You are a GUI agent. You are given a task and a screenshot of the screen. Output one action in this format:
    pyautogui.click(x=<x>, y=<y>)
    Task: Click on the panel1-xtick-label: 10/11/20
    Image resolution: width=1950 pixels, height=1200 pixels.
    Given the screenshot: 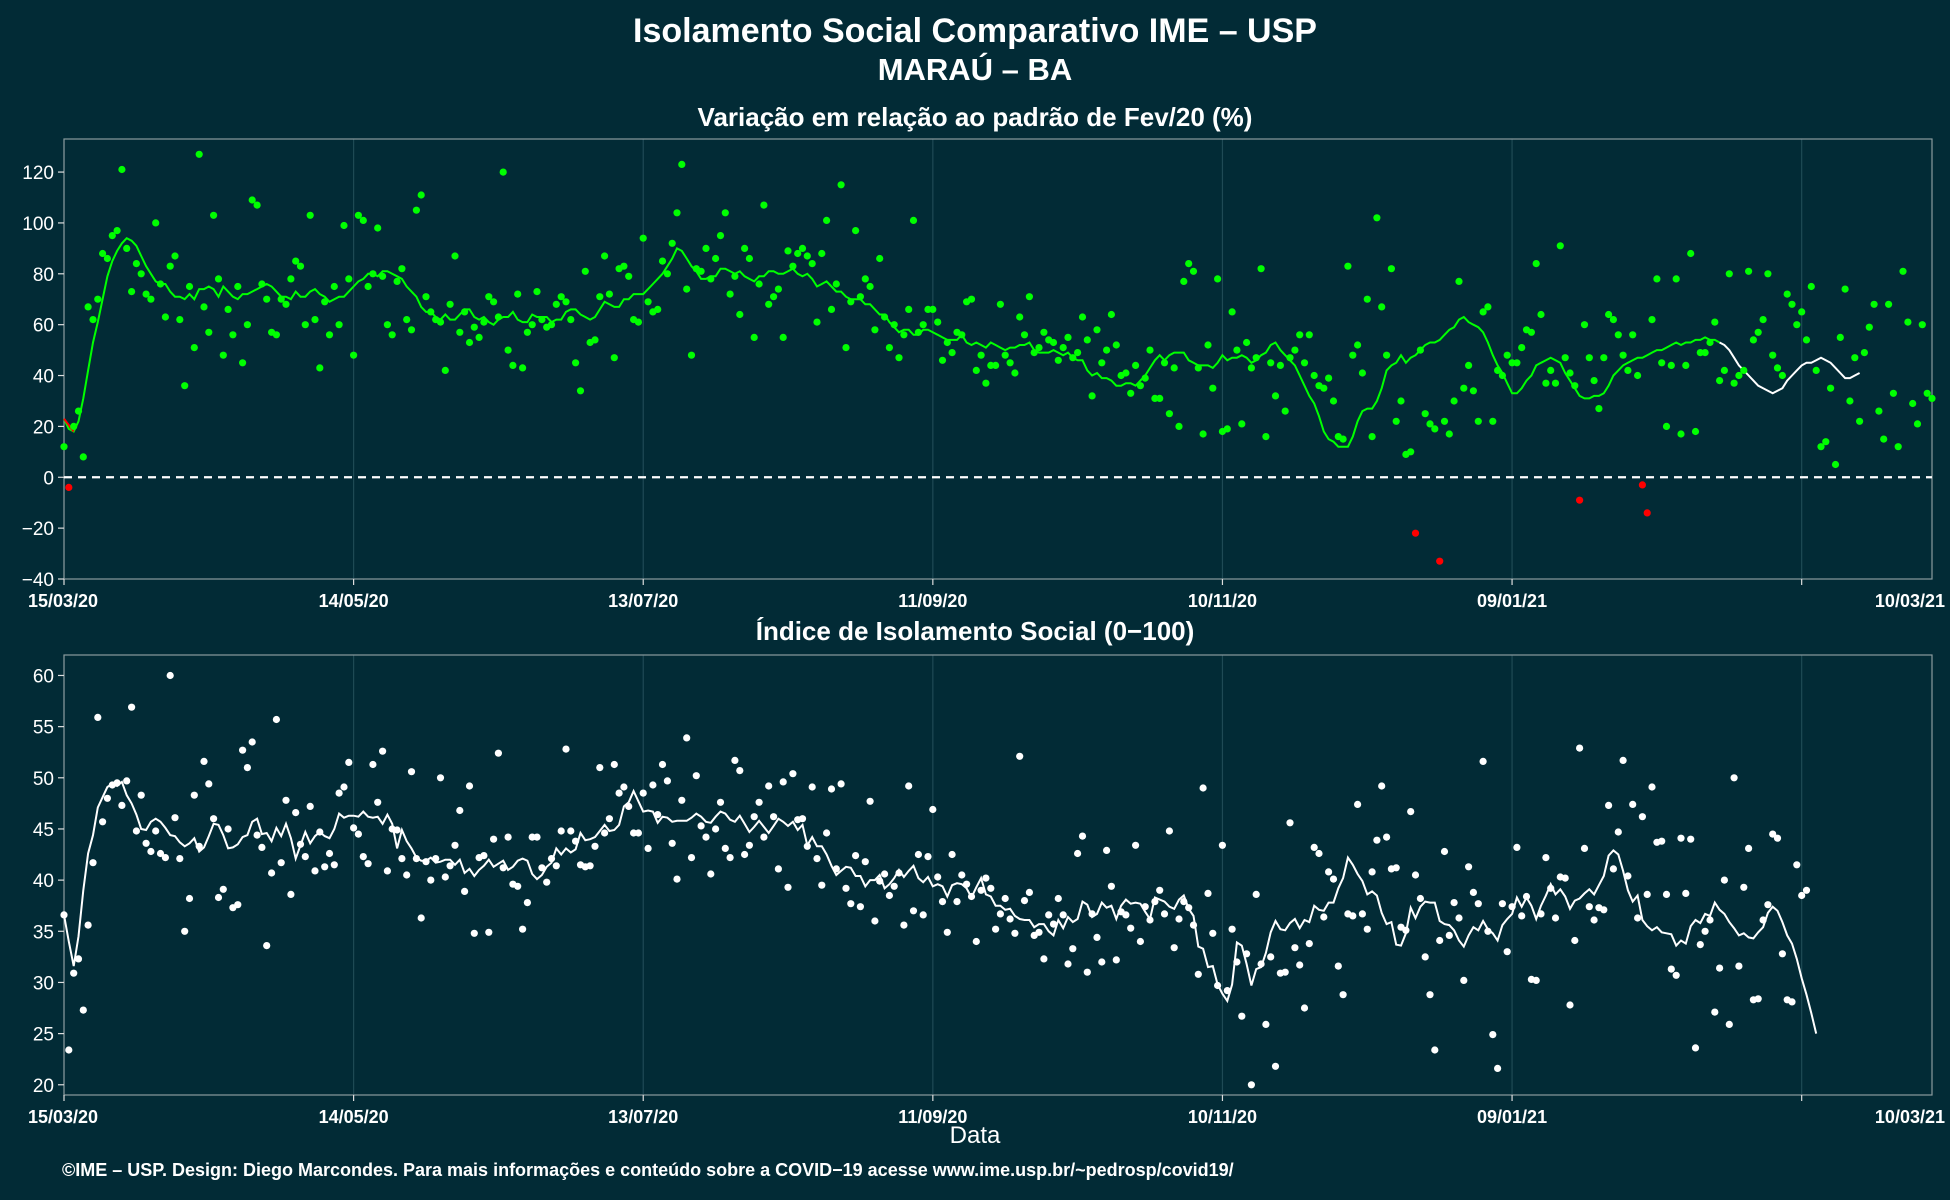 What is the action you would take?
    pyautogui.click(x=1222, y=601)
    